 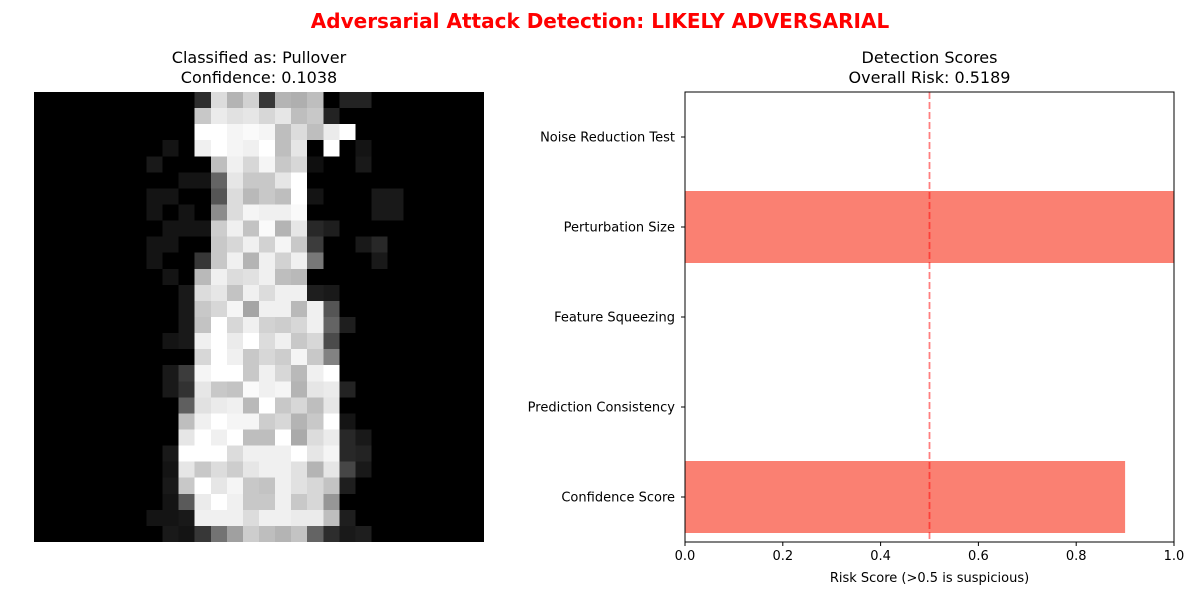 I want to click on chart-title-line2: Overall Risk: 0.5189, so click(x=929, y=77).